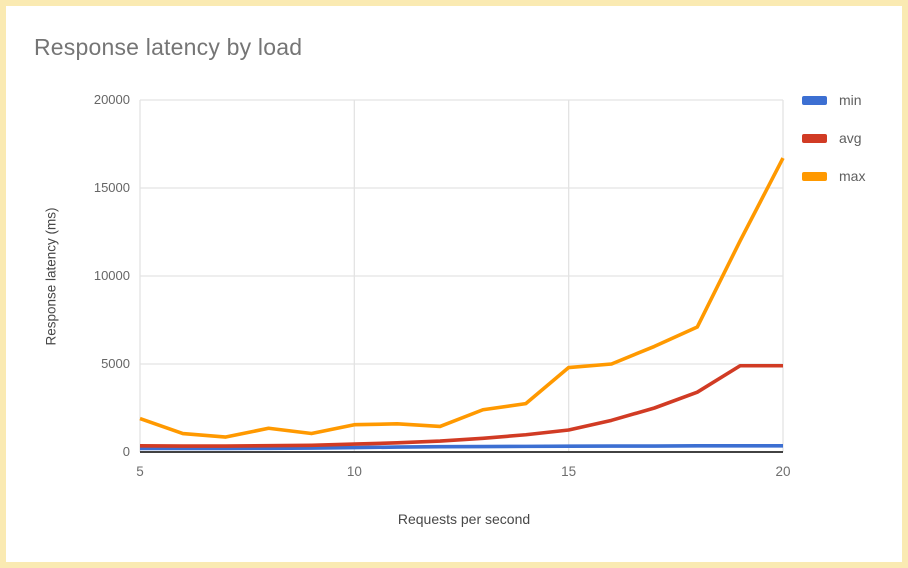  I want to click on y-tick-label: 20000, so click(111, 99).